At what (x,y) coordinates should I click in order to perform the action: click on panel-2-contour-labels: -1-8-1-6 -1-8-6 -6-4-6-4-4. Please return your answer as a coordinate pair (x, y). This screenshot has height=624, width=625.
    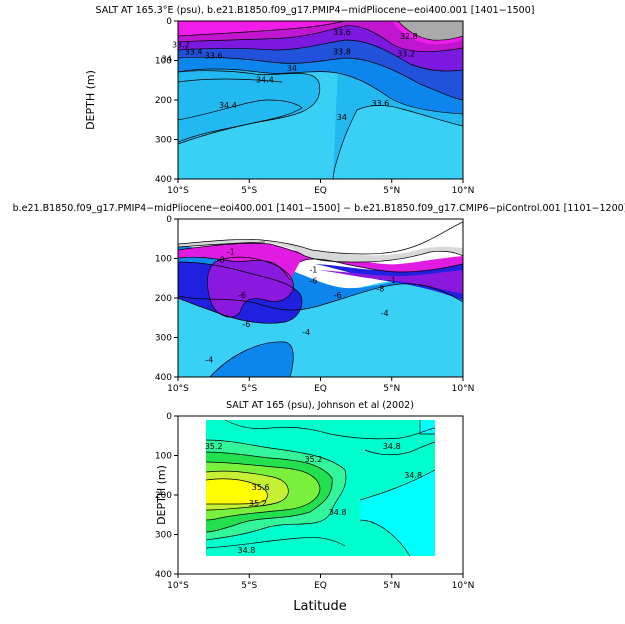
    Looking at the image, I should click on (300, 306).